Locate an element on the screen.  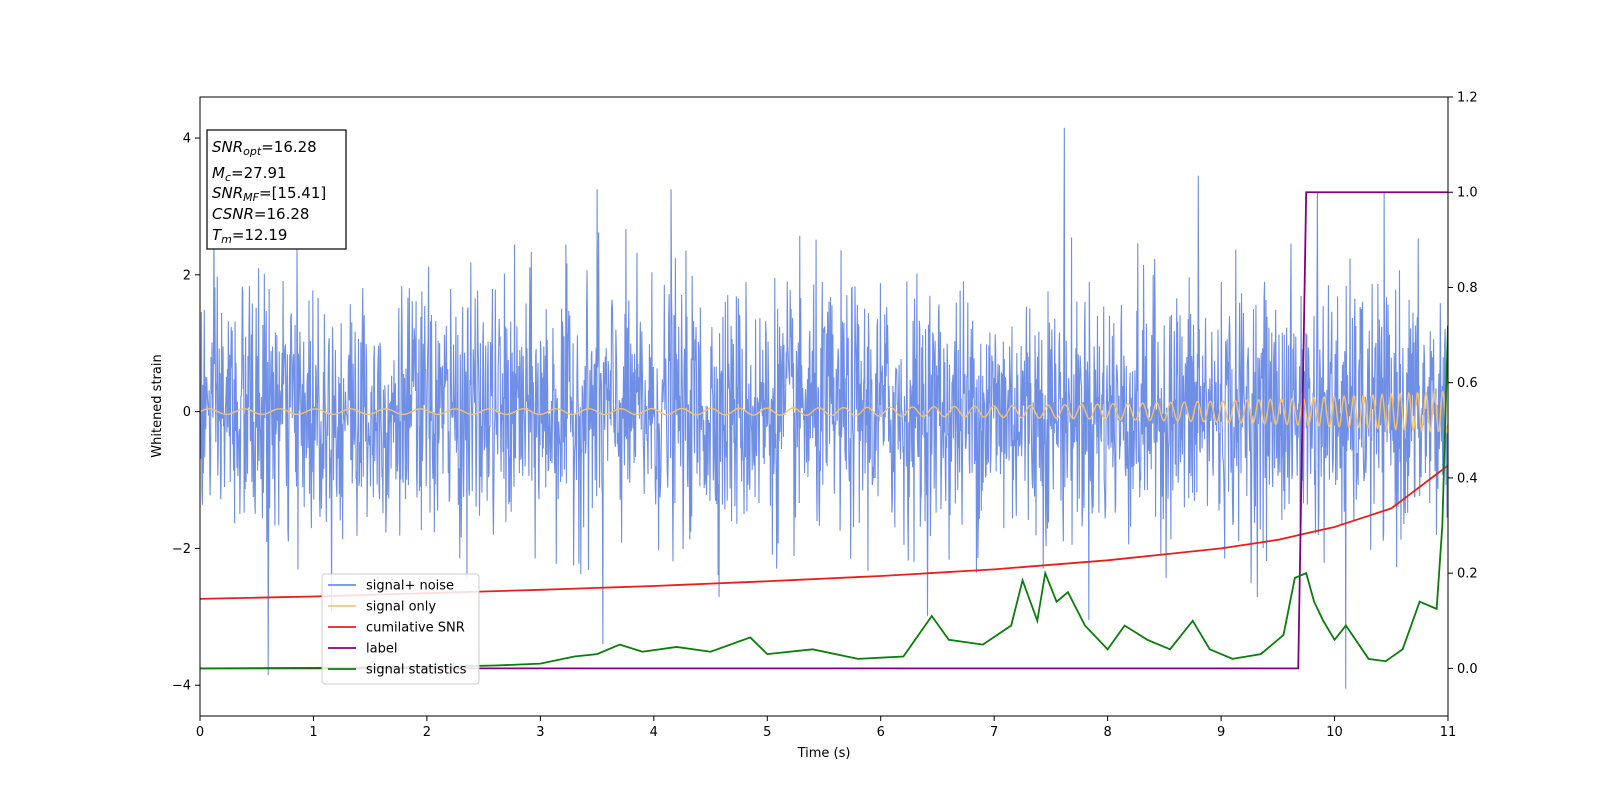
legend-frame is located at coordinates (400, 629).